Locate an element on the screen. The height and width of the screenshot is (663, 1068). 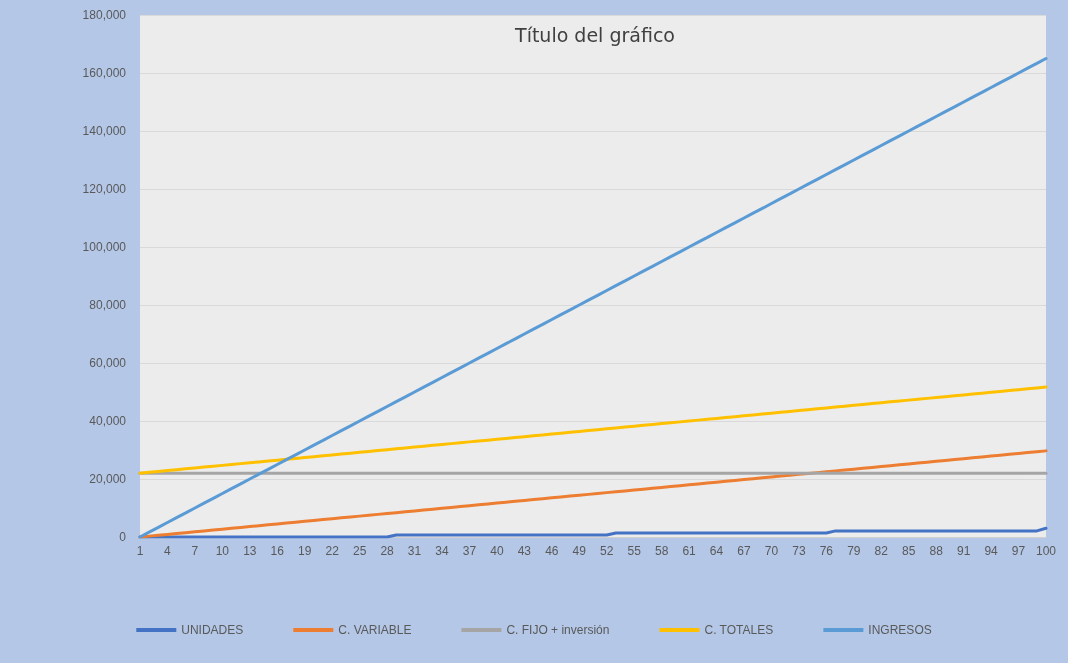
y-tick-label: 160,000 is located at coordinates (104, 73).